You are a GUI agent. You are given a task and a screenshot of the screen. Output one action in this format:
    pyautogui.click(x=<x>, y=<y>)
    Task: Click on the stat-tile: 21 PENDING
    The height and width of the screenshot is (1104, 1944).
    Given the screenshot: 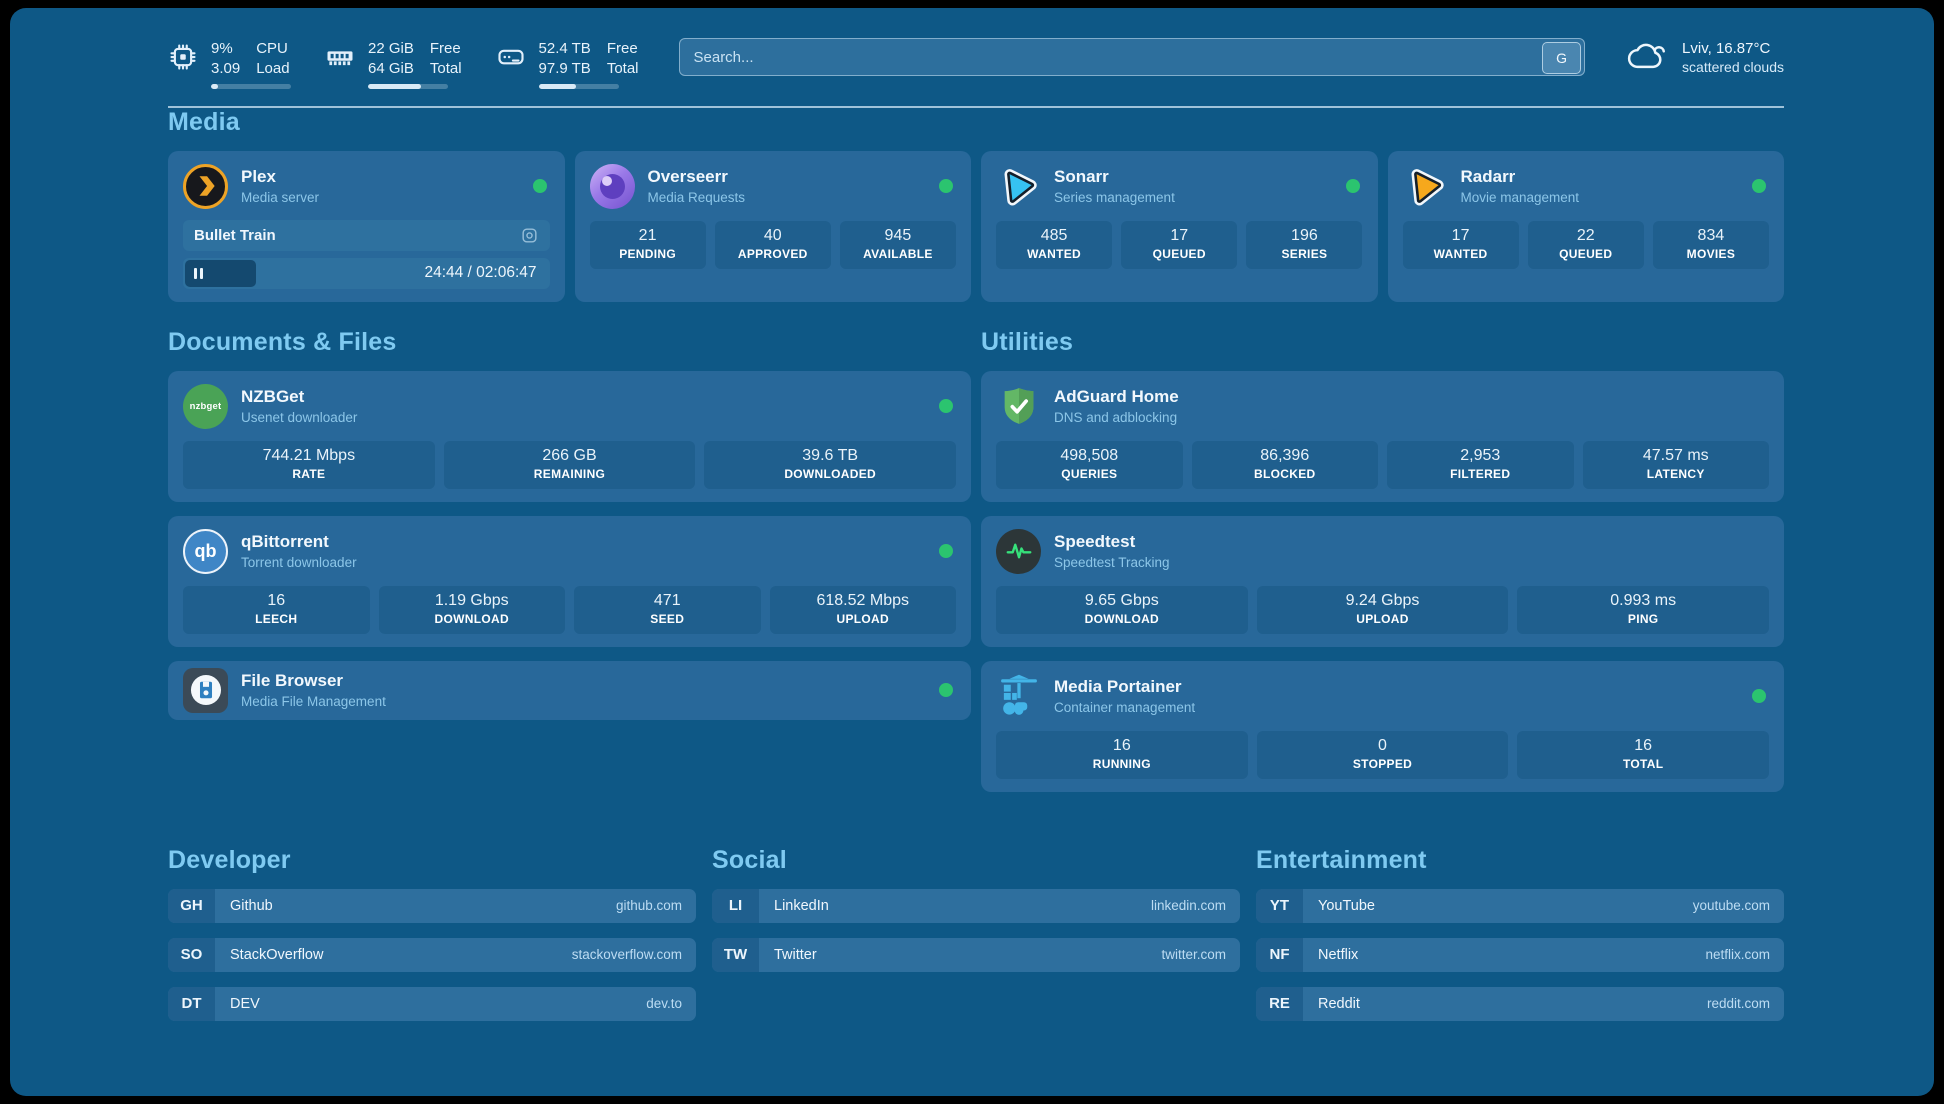 What is the action you would take?
    pyautogui.click(x=647, y=244)
    